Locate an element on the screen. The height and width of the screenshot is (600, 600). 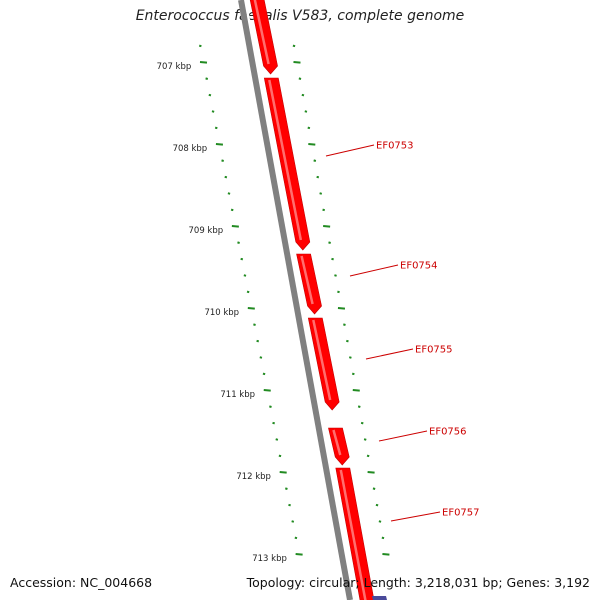
accession-text: Accession: NC_004668 is located at coordinates (81, 582).